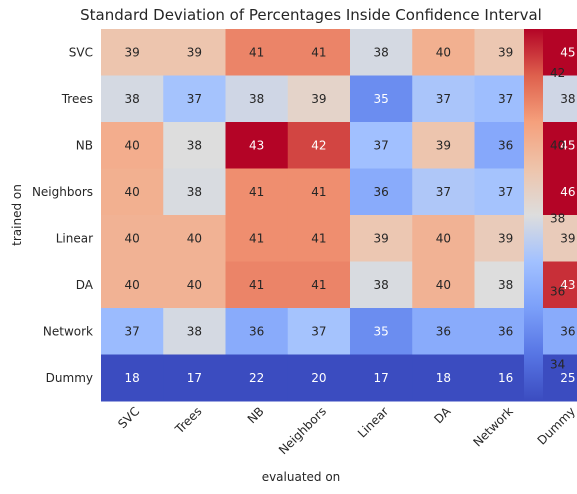 Image resolution: width=577 pixels, height=494 pixels. Describe the element at coordinates (302, 430) in the screenshot. I see `x-tick-label: Neighbors` at that location.